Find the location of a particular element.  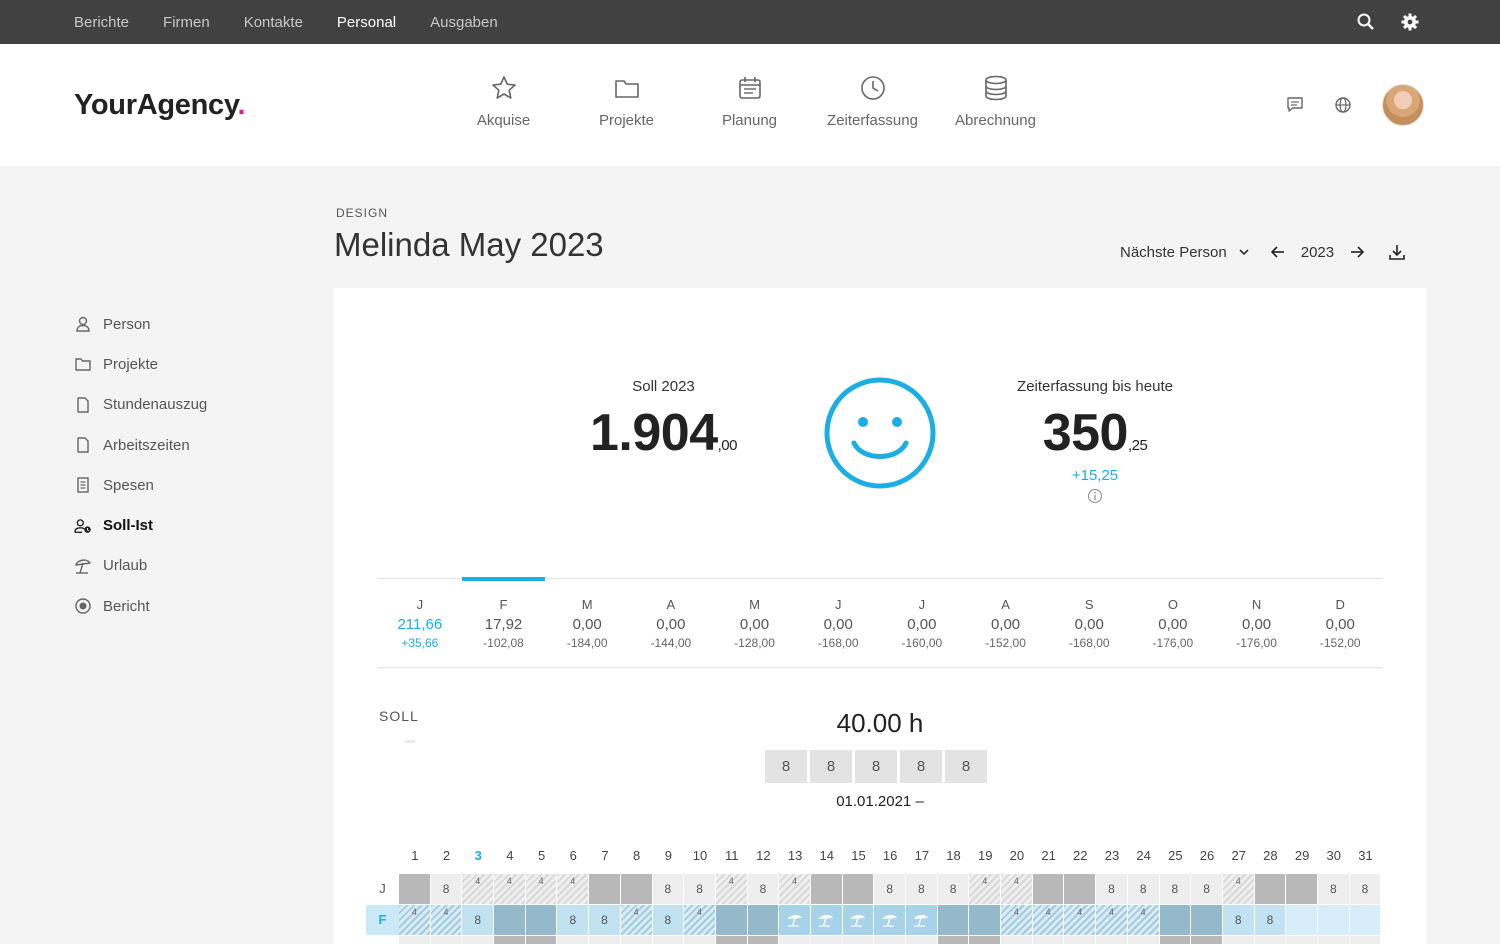

sidebar-item-arbeitszeiten: Arbeitszeiten is located at coordinates (140, 445).